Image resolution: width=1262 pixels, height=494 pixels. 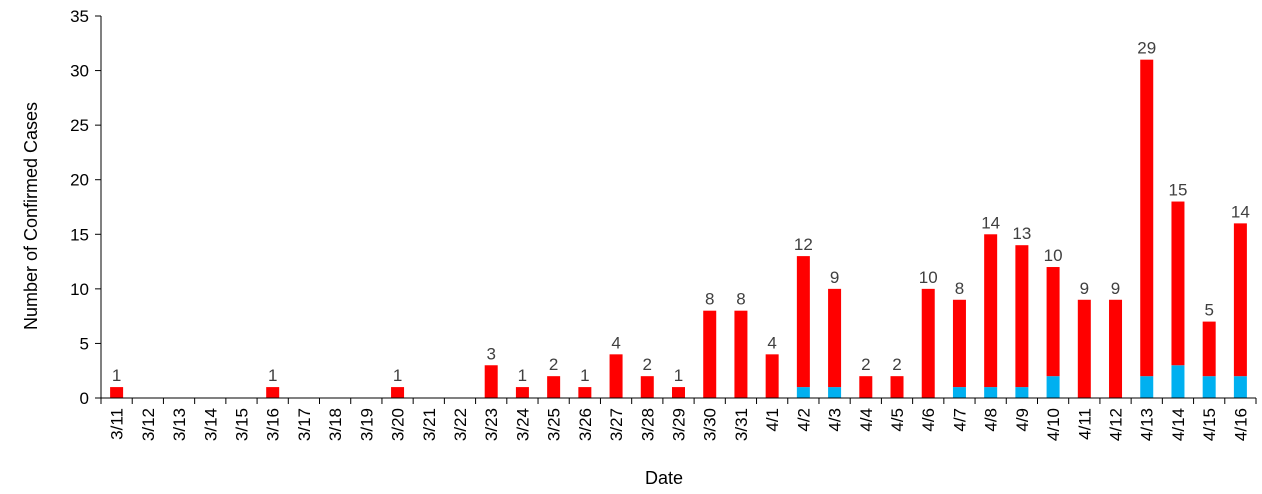 I want to click on x-tick-label-4-15: 4/15, so click(x=1209, y=424).